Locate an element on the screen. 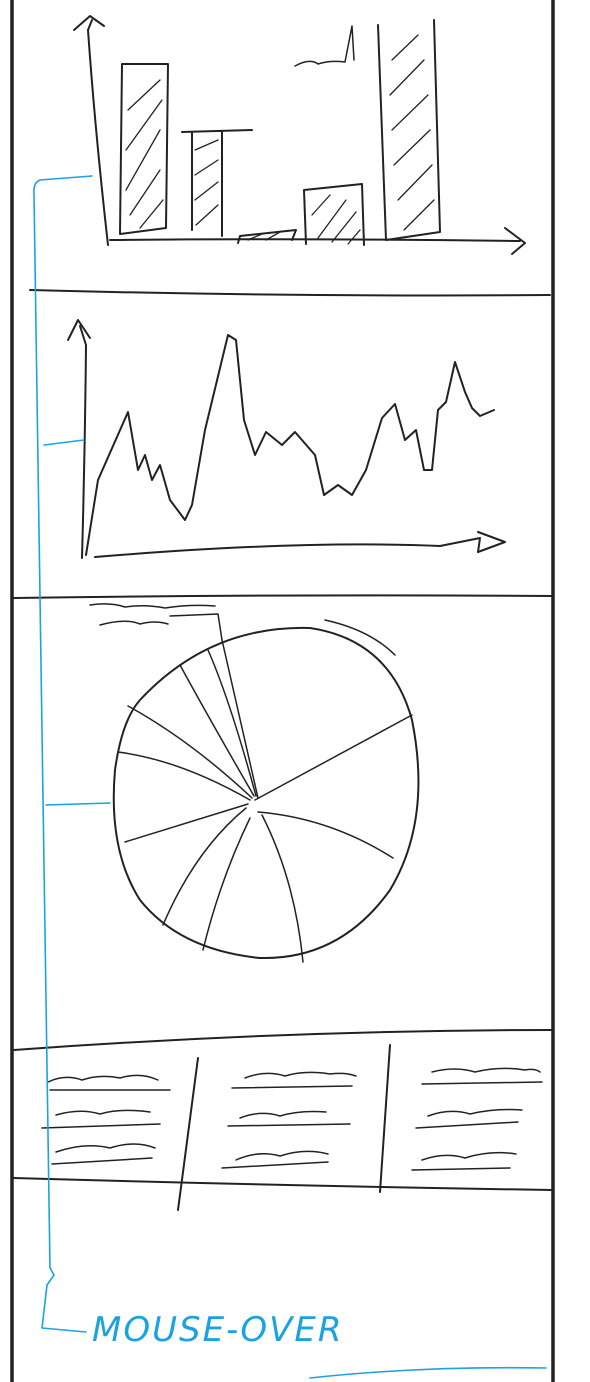 The width and height of the screenshot is (590, 1382). pie-outline is located at coordinates (266, 793).